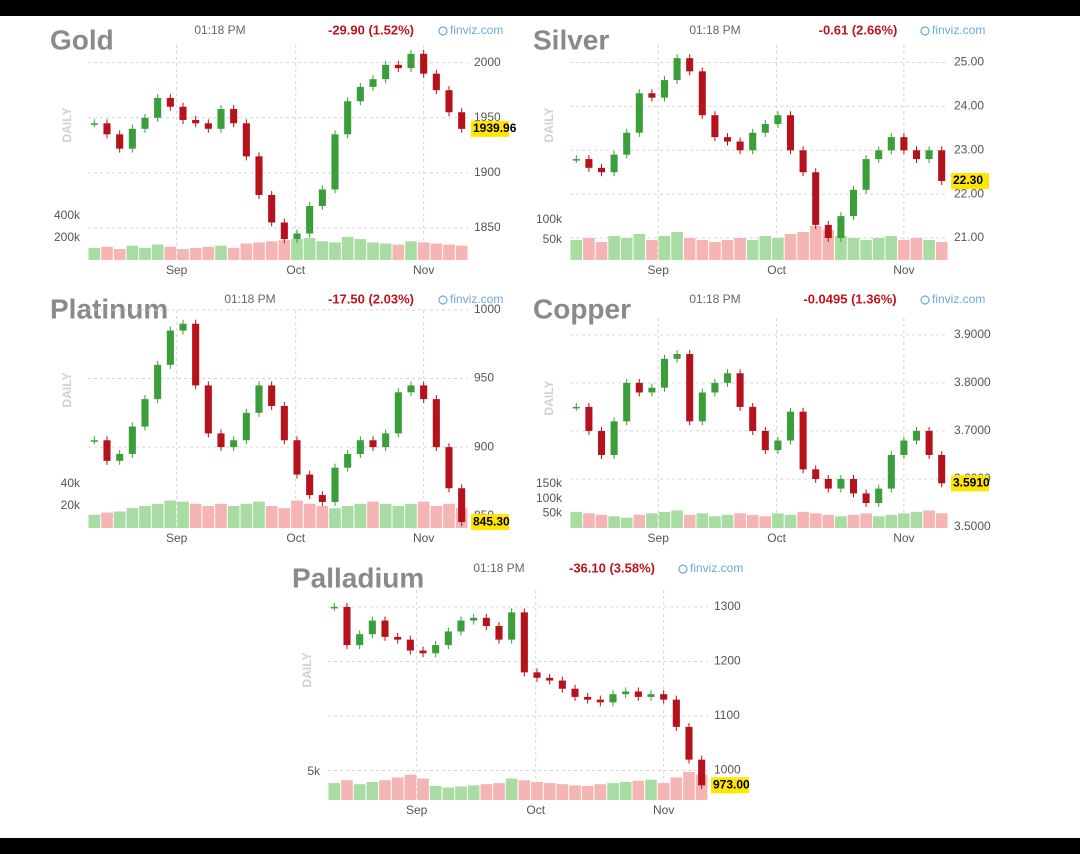  I want to click on chart-title: Copper, so click(582, 308).